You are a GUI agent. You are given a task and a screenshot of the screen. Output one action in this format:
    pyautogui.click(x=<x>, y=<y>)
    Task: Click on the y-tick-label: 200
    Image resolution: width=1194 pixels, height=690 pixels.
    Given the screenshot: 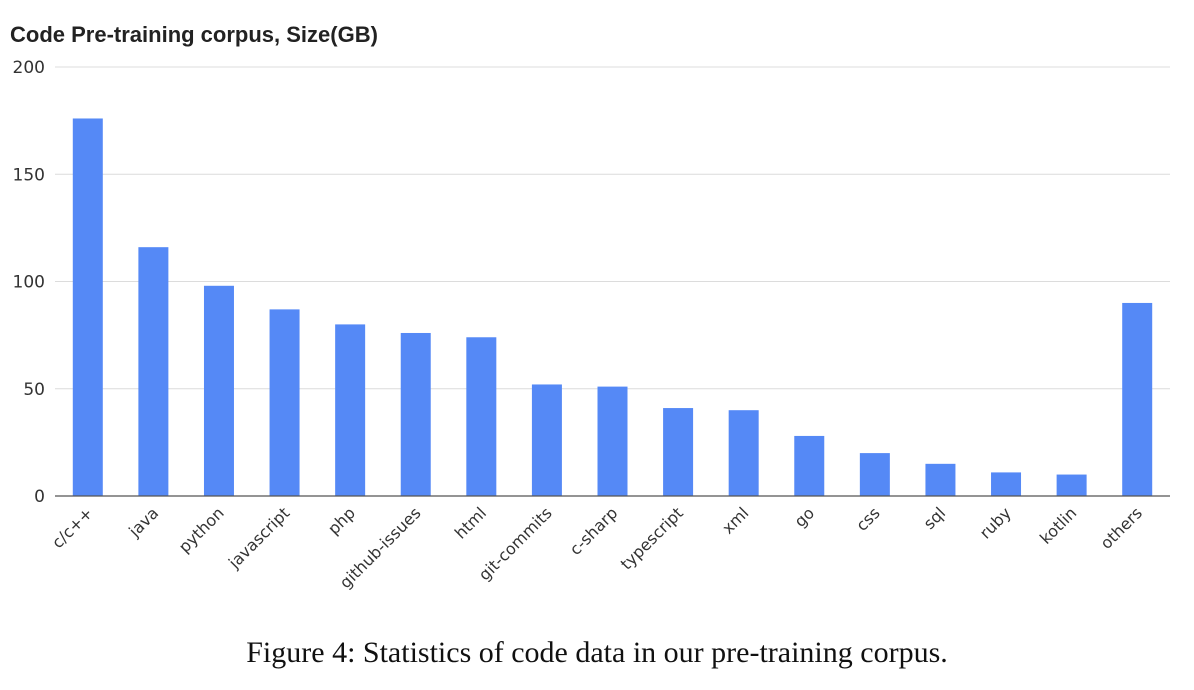 What is the action you would take?
    pyautogui.click(x=29, y=68)
    